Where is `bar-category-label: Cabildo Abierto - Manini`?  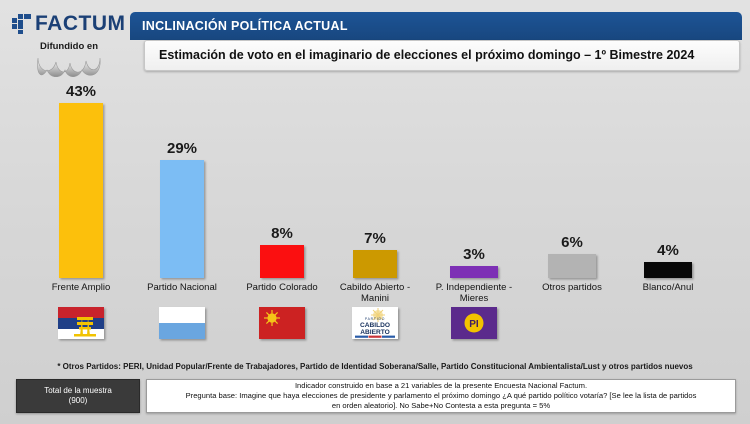
bar-category-label: Cabildo Abierto - Manini is located at coordinates (375, 293).